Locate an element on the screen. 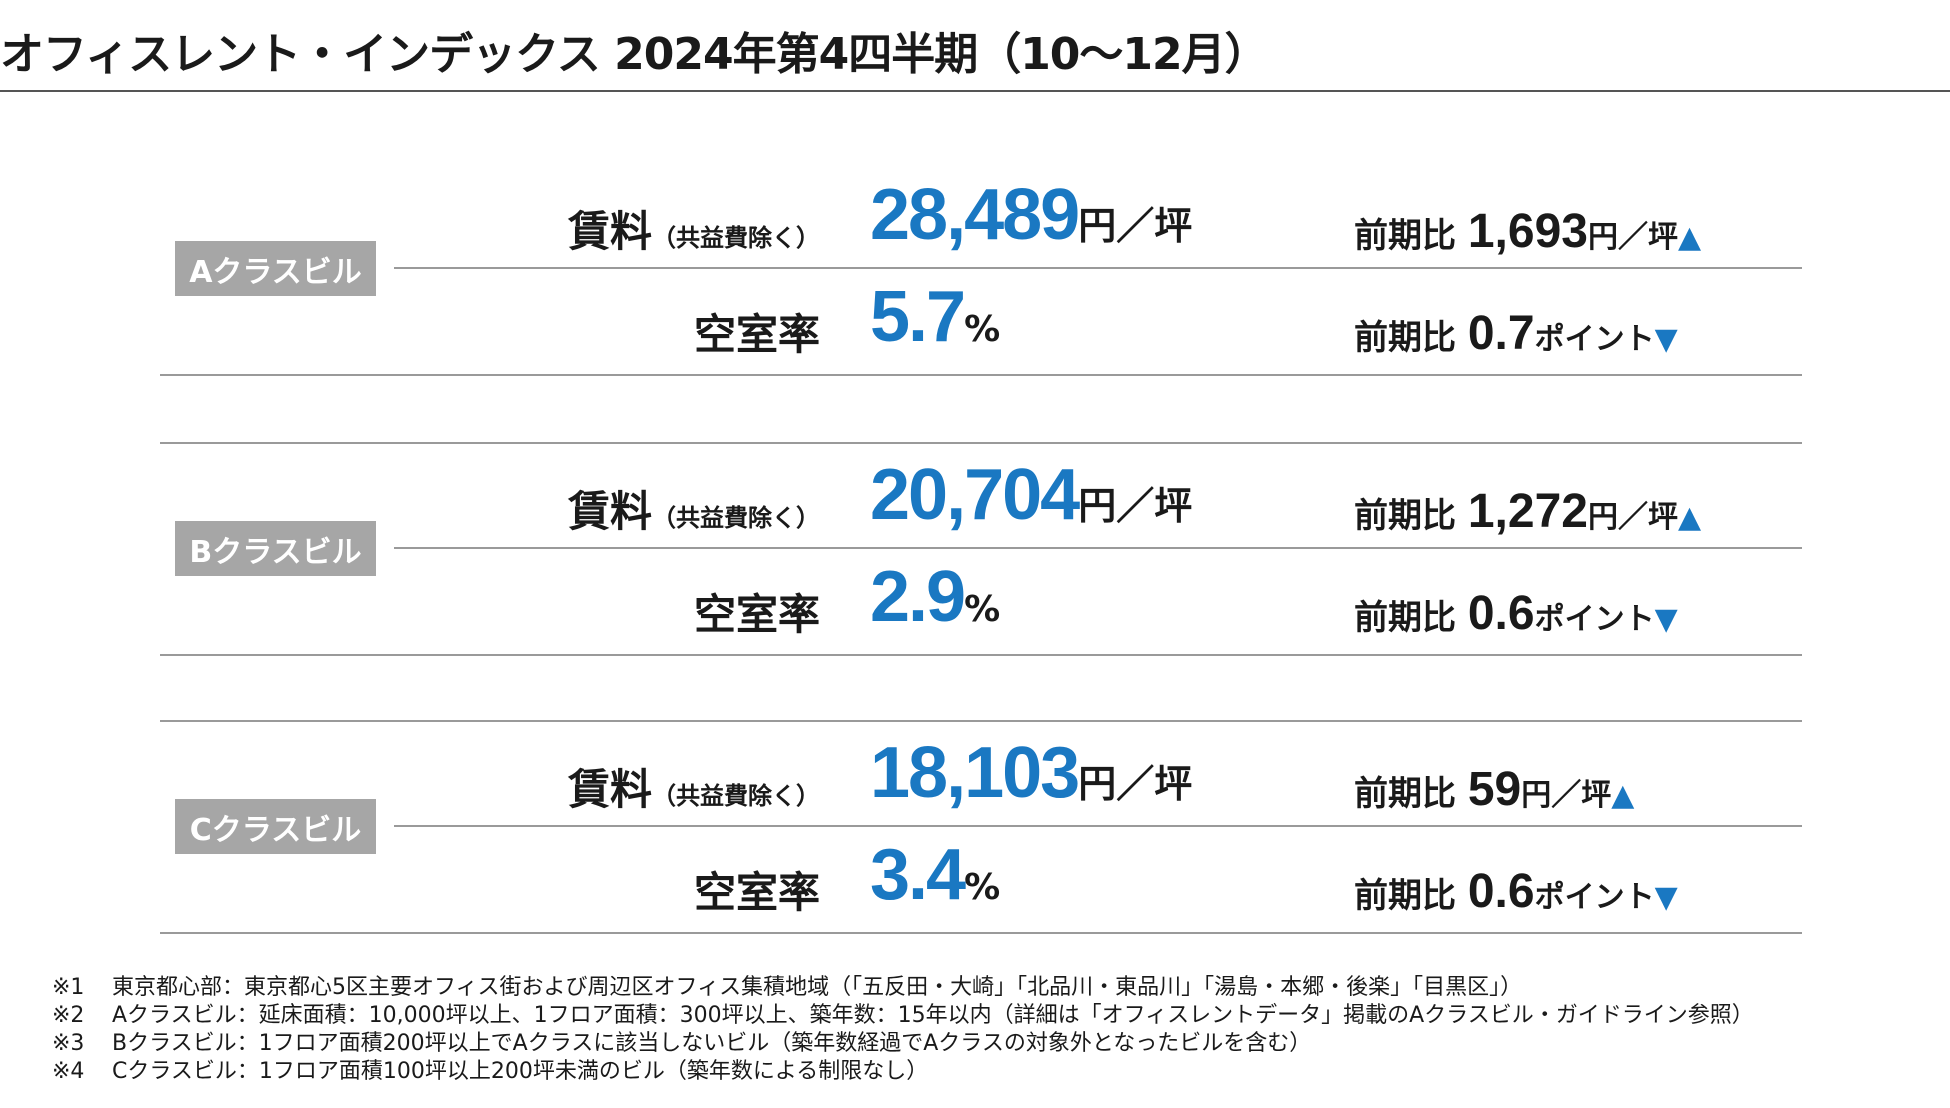 This screenshot has width=1950, height=1108. rent-change-number: 59 is located at coordinates (1494, 789).